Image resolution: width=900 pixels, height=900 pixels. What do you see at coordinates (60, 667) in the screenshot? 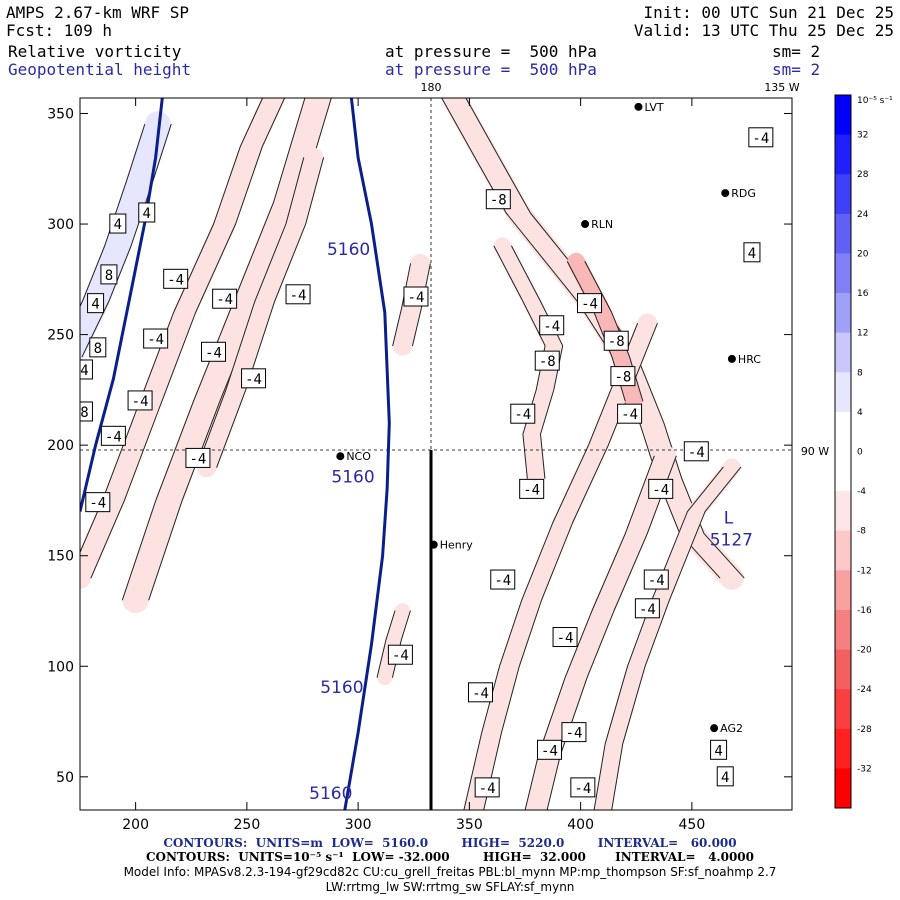
I see `y-tick-label: 100` at bounding box center [60, 667].